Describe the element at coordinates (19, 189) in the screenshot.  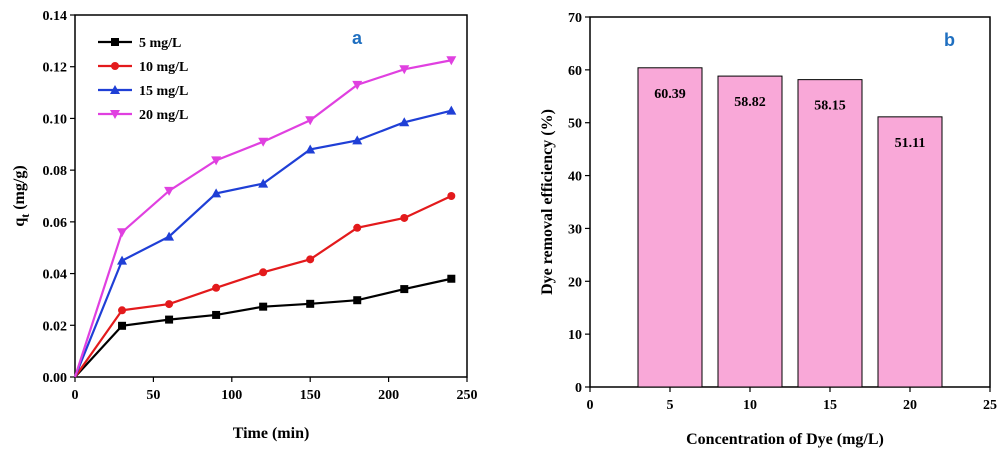
I see `y-label-a-unit: (mg/g)` at that location.